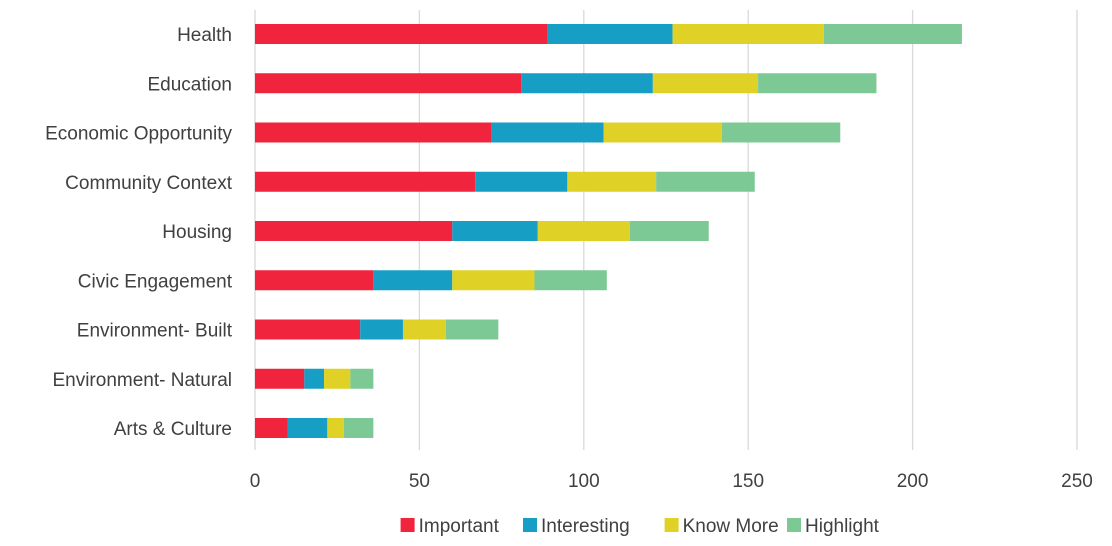  Describe the element at coordinates (842, 526) in the screenshot. I see `legend-label: Highlight` at that location.